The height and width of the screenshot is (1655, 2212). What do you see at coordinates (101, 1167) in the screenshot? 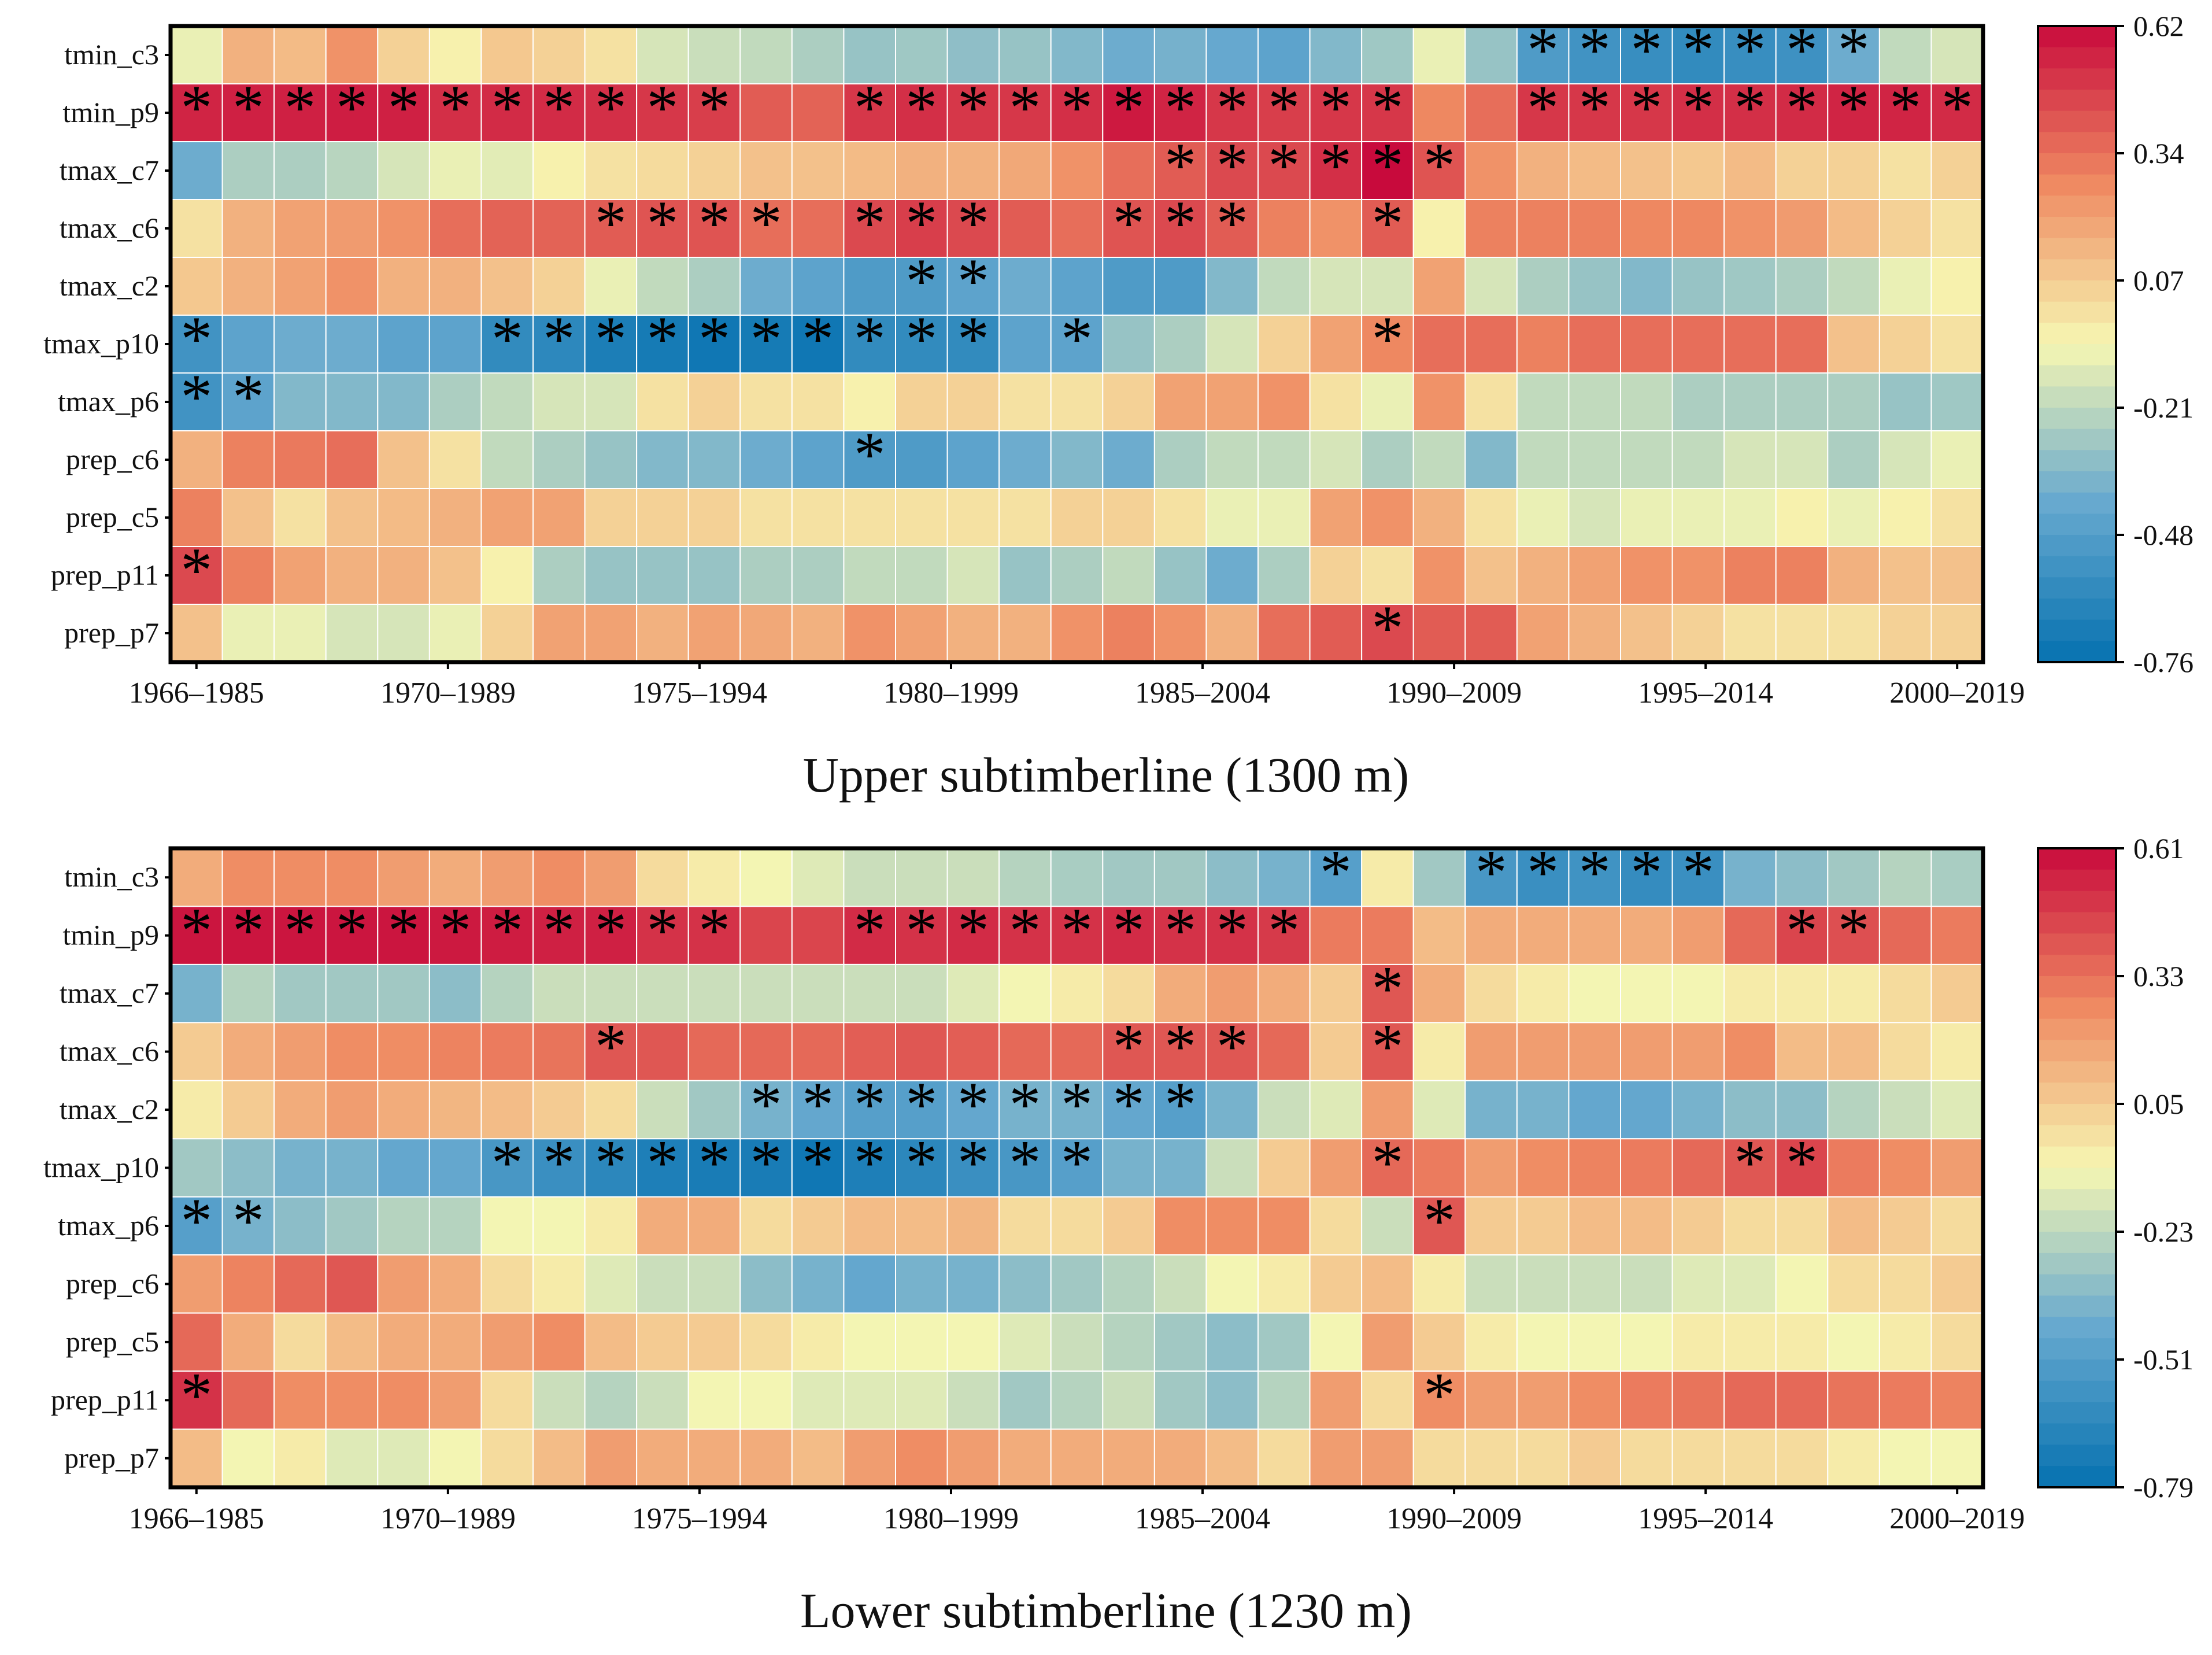
I see `row-label: tmax_p10` at bounding box center [101, 1167].